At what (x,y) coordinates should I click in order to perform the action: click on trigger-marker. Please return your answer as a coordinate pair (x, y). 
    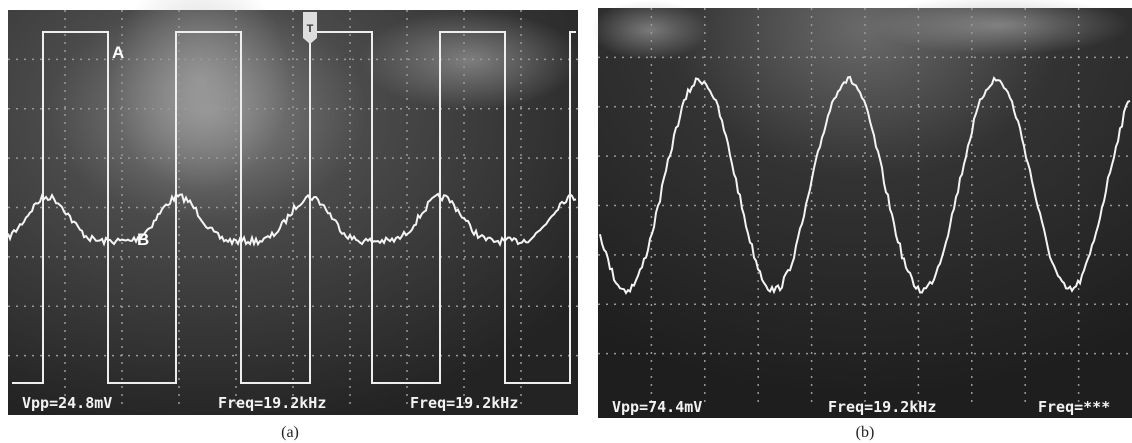
    Looking at the image, I should click on (310, 28).